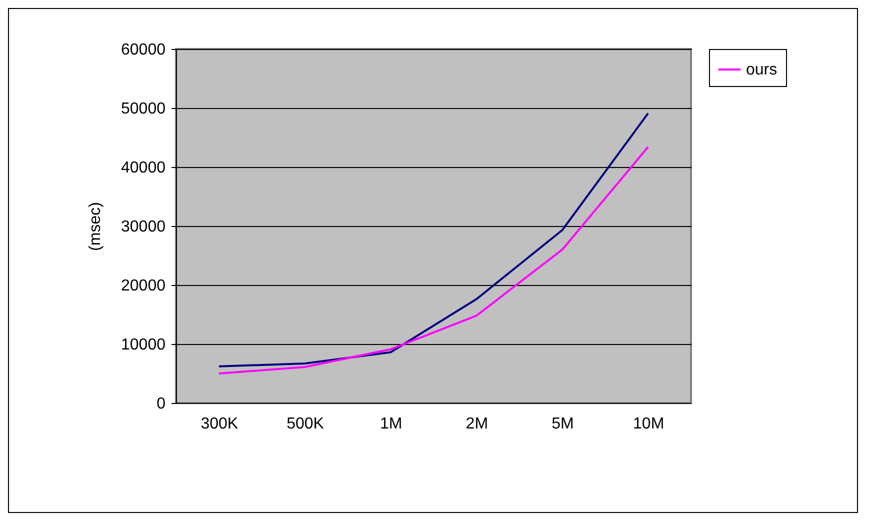 This screenshot has width=872, height=521. What do you see at coordinates (391, 424) in the screenshot?
I see `x-tick-label: 1M` at bounding box center [391, 424].